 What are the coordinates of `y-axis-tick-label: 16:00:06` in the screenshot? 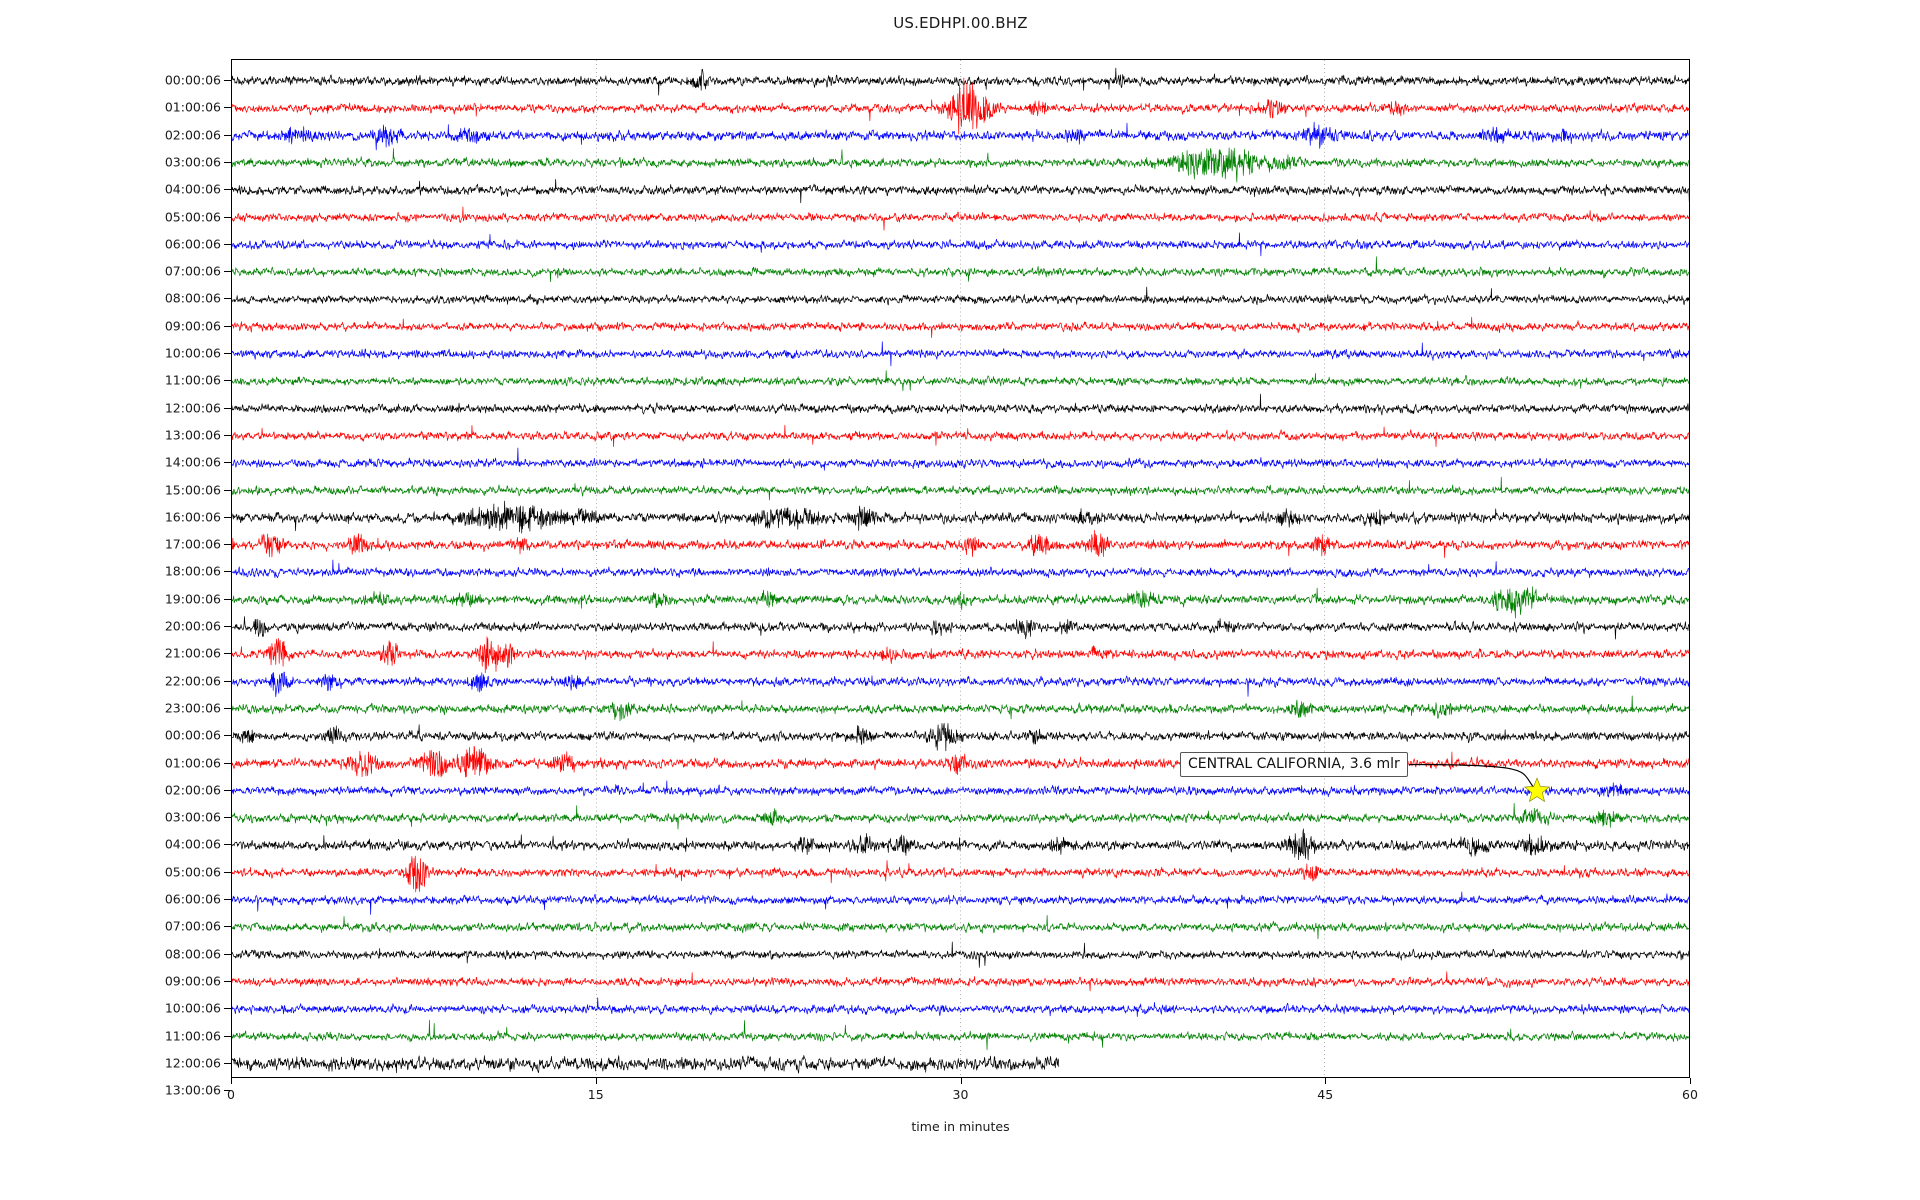 It's located at (192, 517).